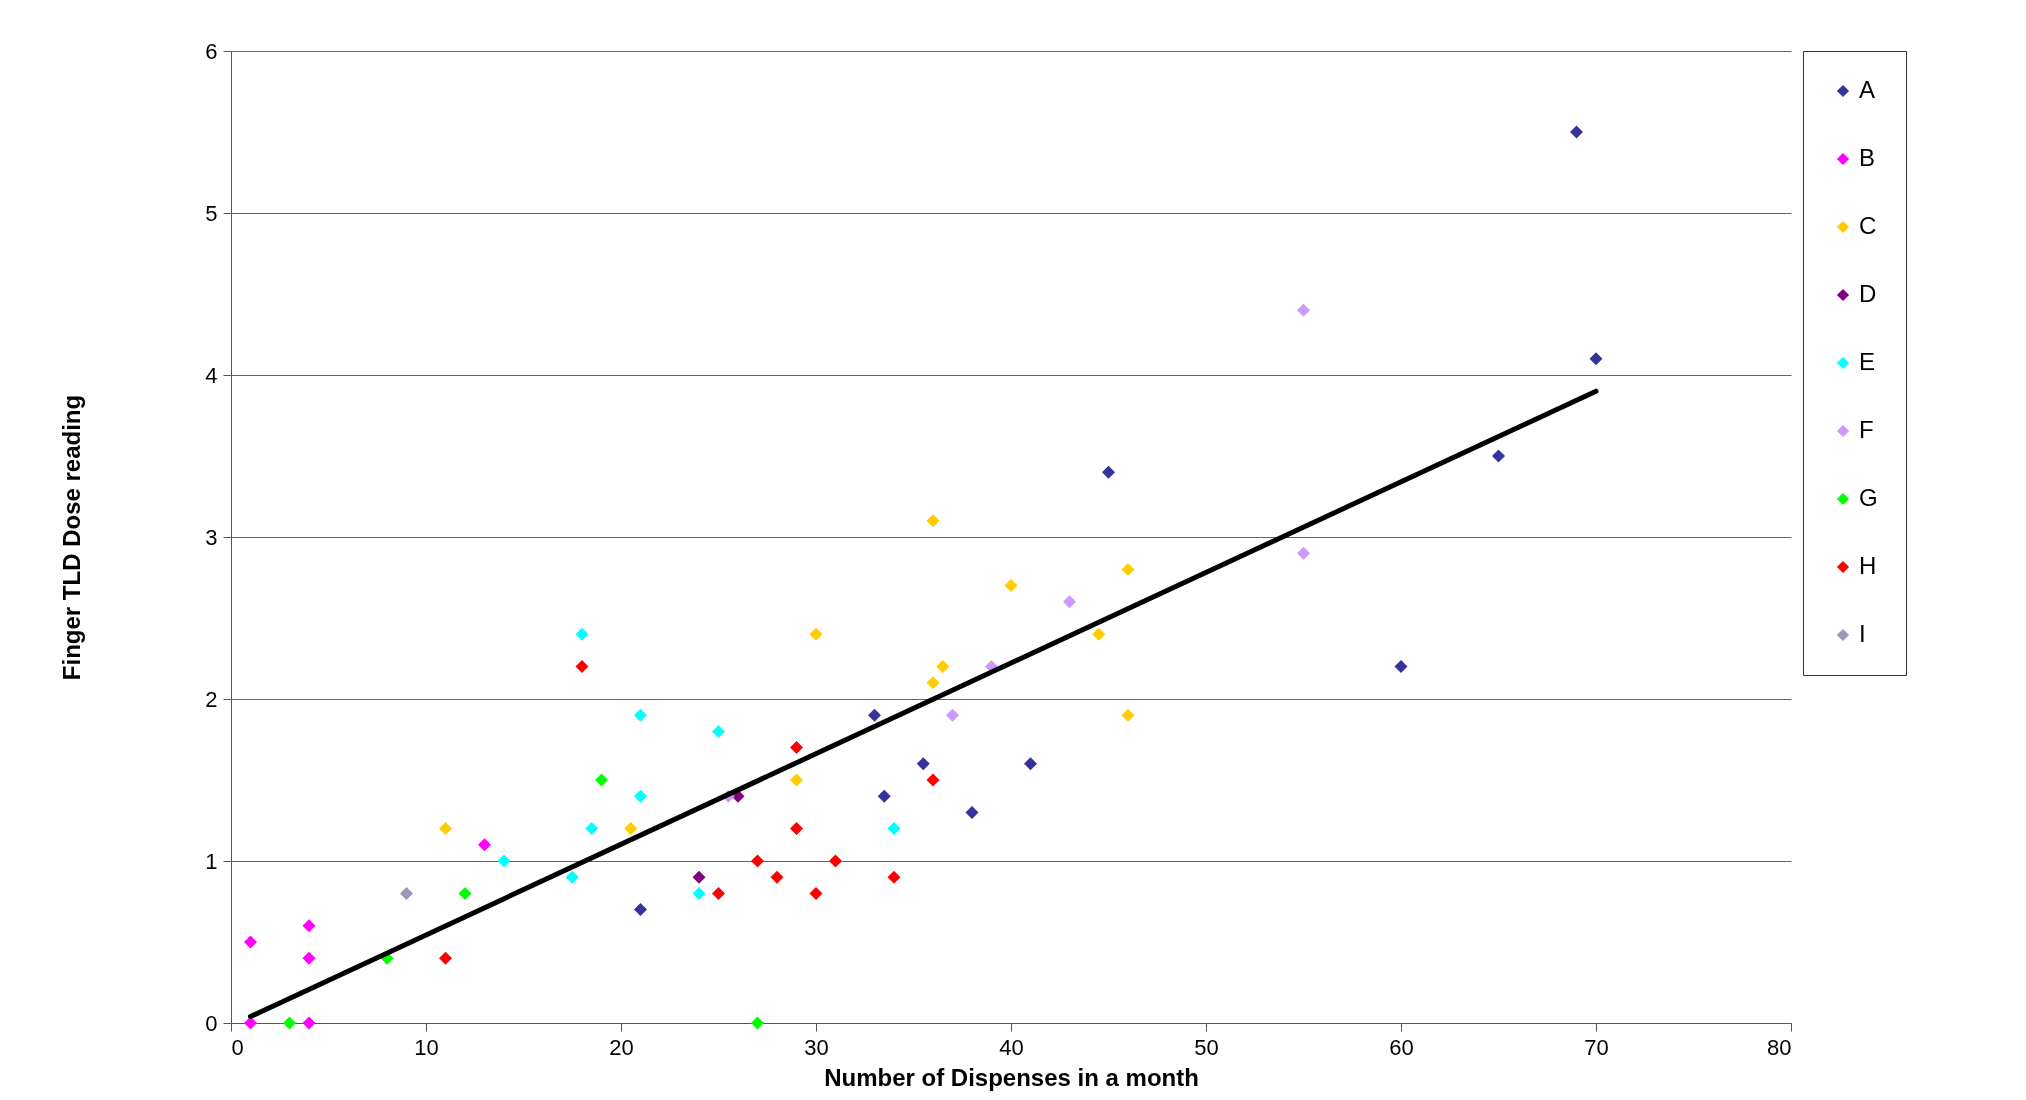  I want to click on legend-label: H, so click(1868, 565).